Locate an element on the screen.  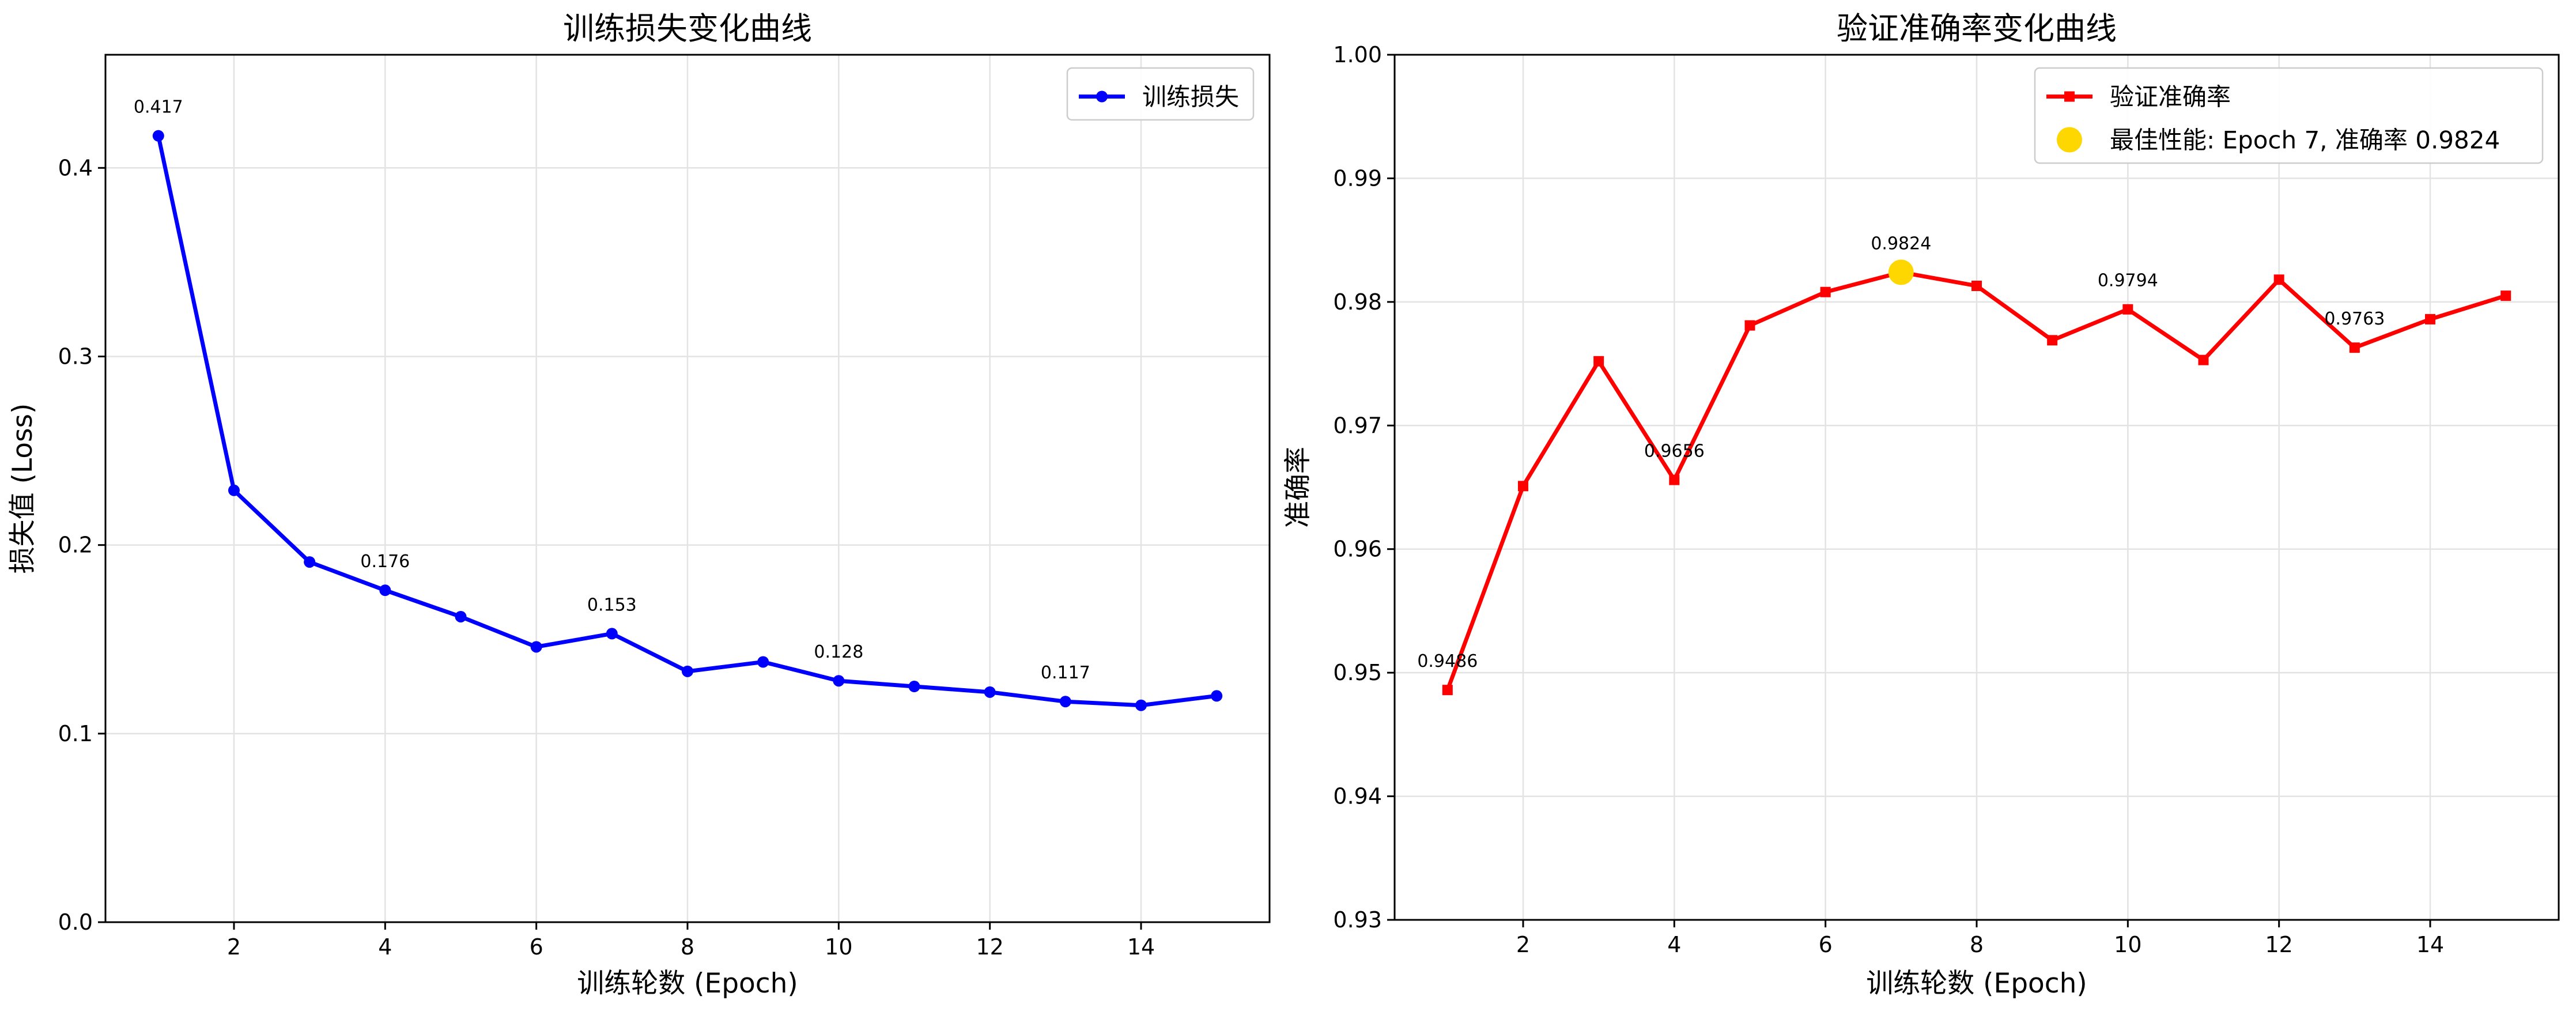
legend-point-swatch is located at coordinates (2069, 140).